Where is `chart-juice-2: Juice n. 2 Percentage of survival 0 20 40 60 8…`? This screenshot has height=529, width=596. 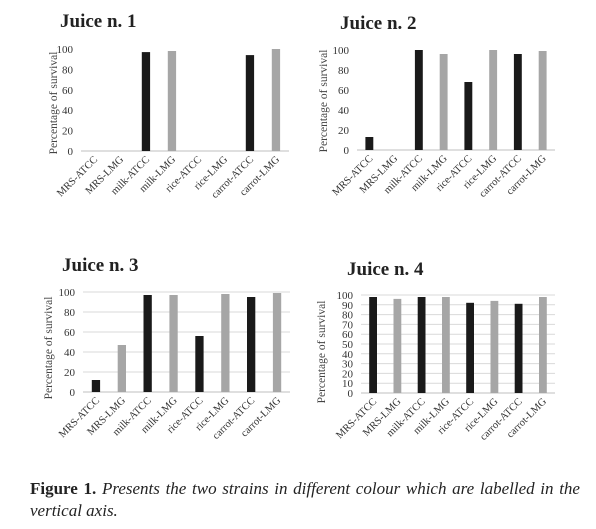 chart-juice-2: Juice n. 2 Percentage of survival 0 20 40 60 8… is located at coordinates (436, 106).